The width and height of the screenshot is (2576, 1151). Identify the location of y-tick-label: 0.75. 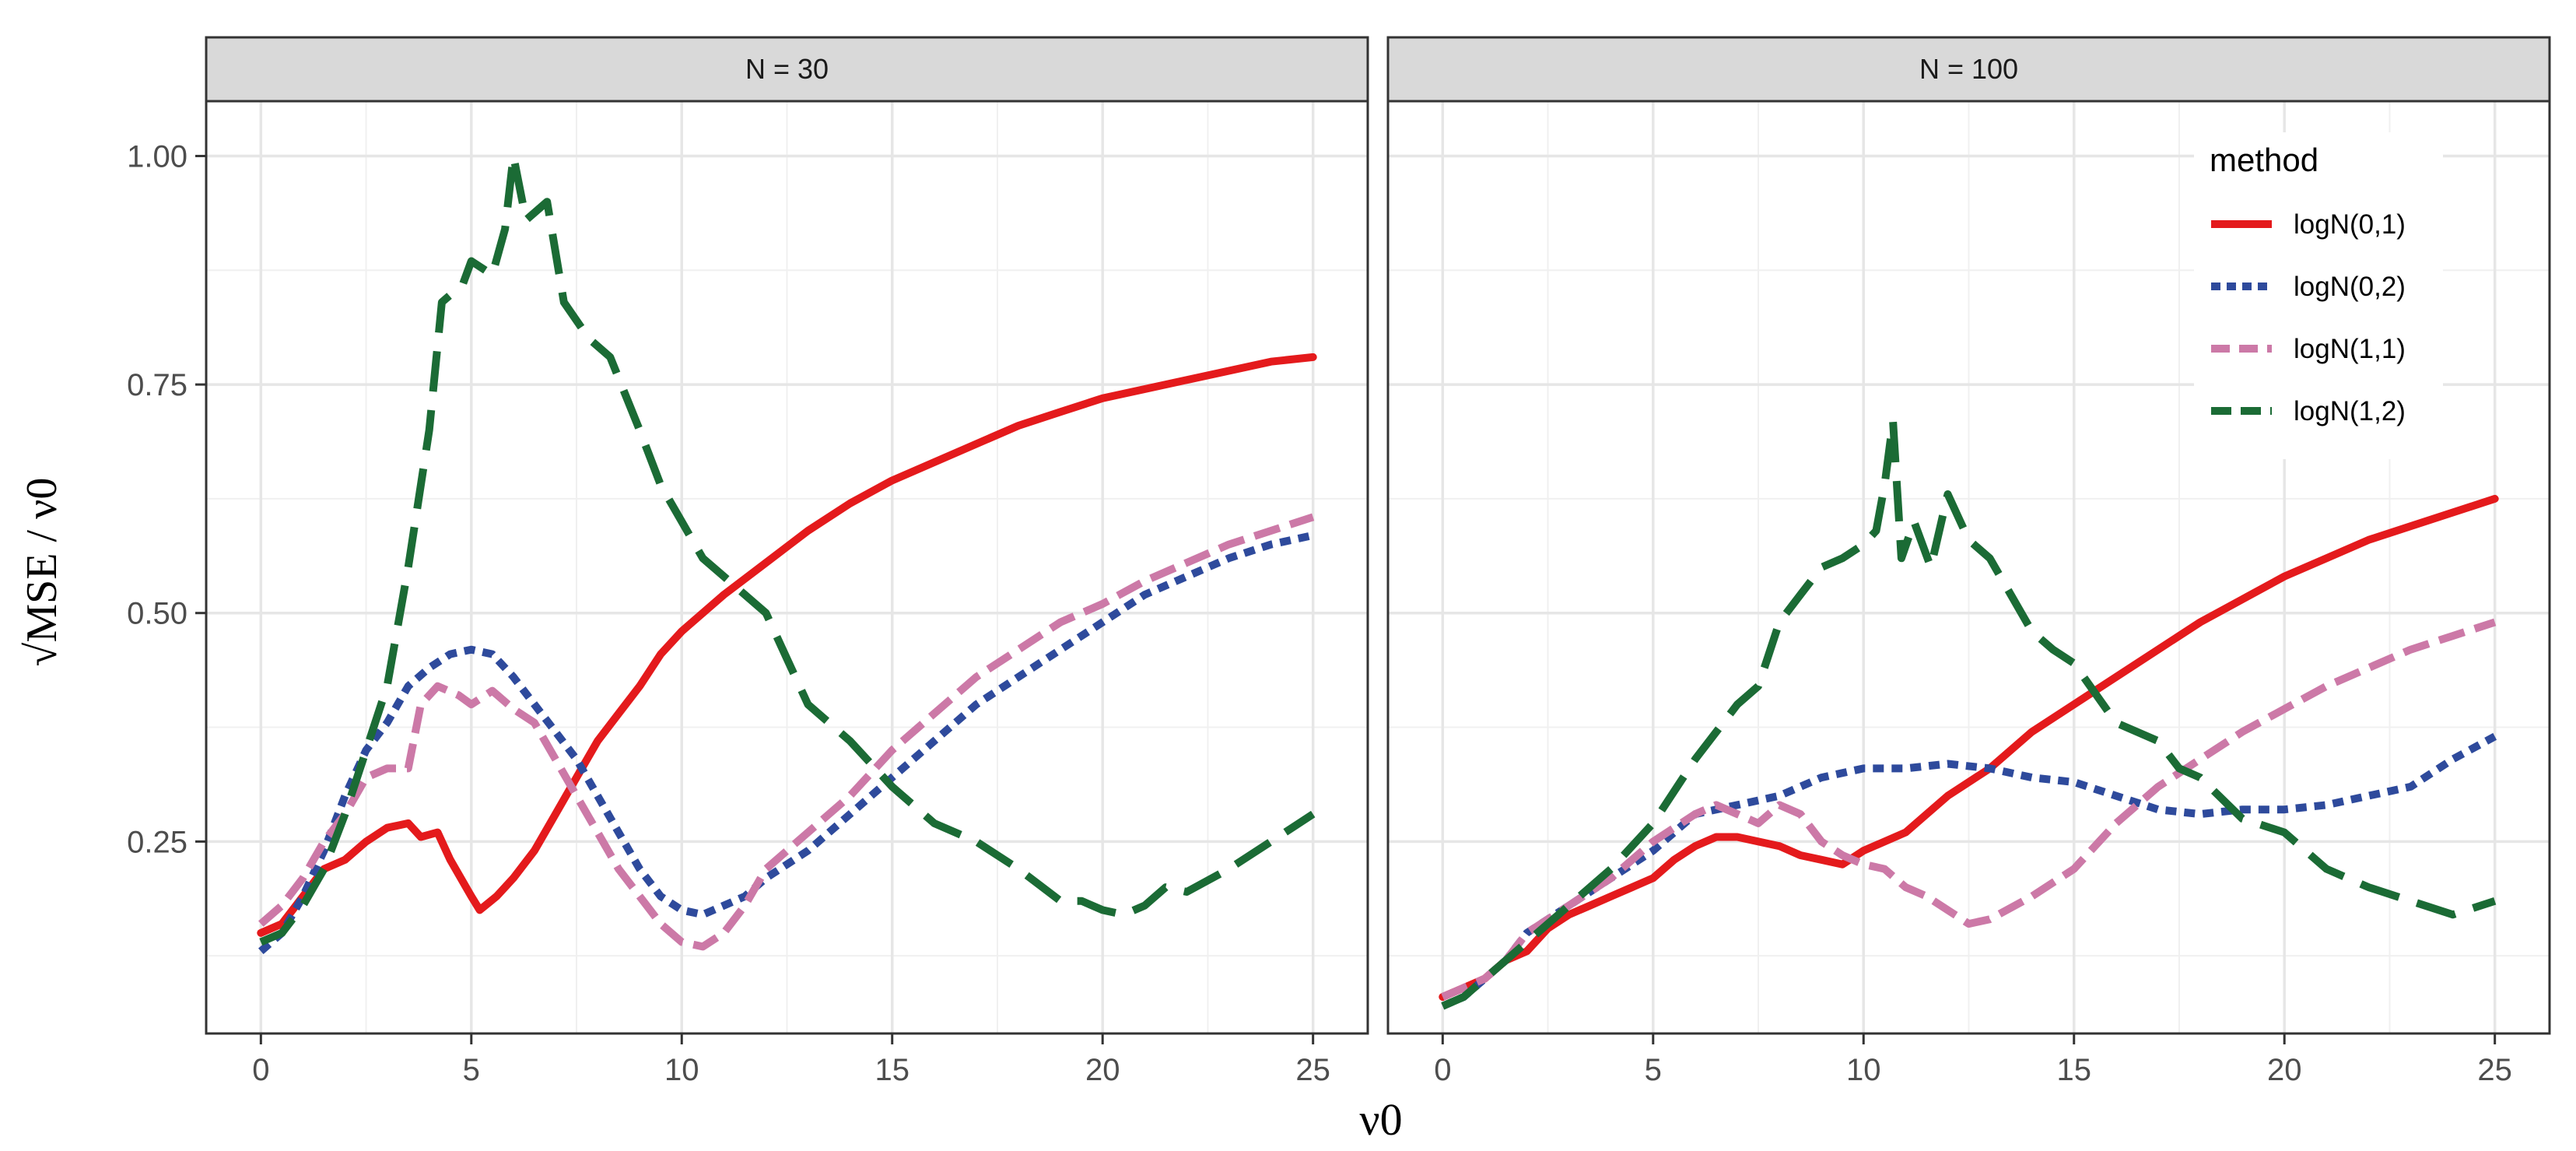
(158, 385).